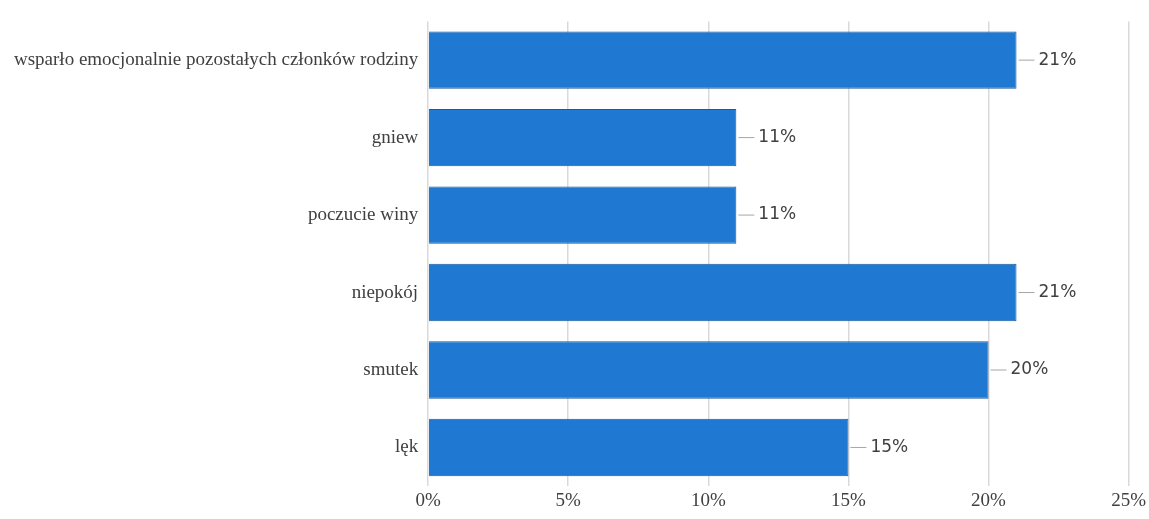 Image resolution: width=1149 pixels, height=519 pixels. Describe the element at coordinates (363, 214) in the screenshot. I see `y-tick-label: poczucie winy` at that location.